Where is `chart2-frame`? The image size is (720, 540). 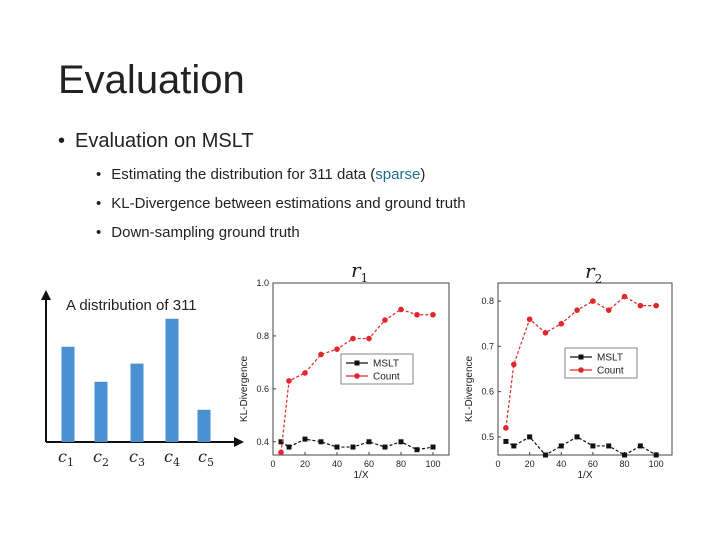
chart2-frame is located at coordinates (585, 369).